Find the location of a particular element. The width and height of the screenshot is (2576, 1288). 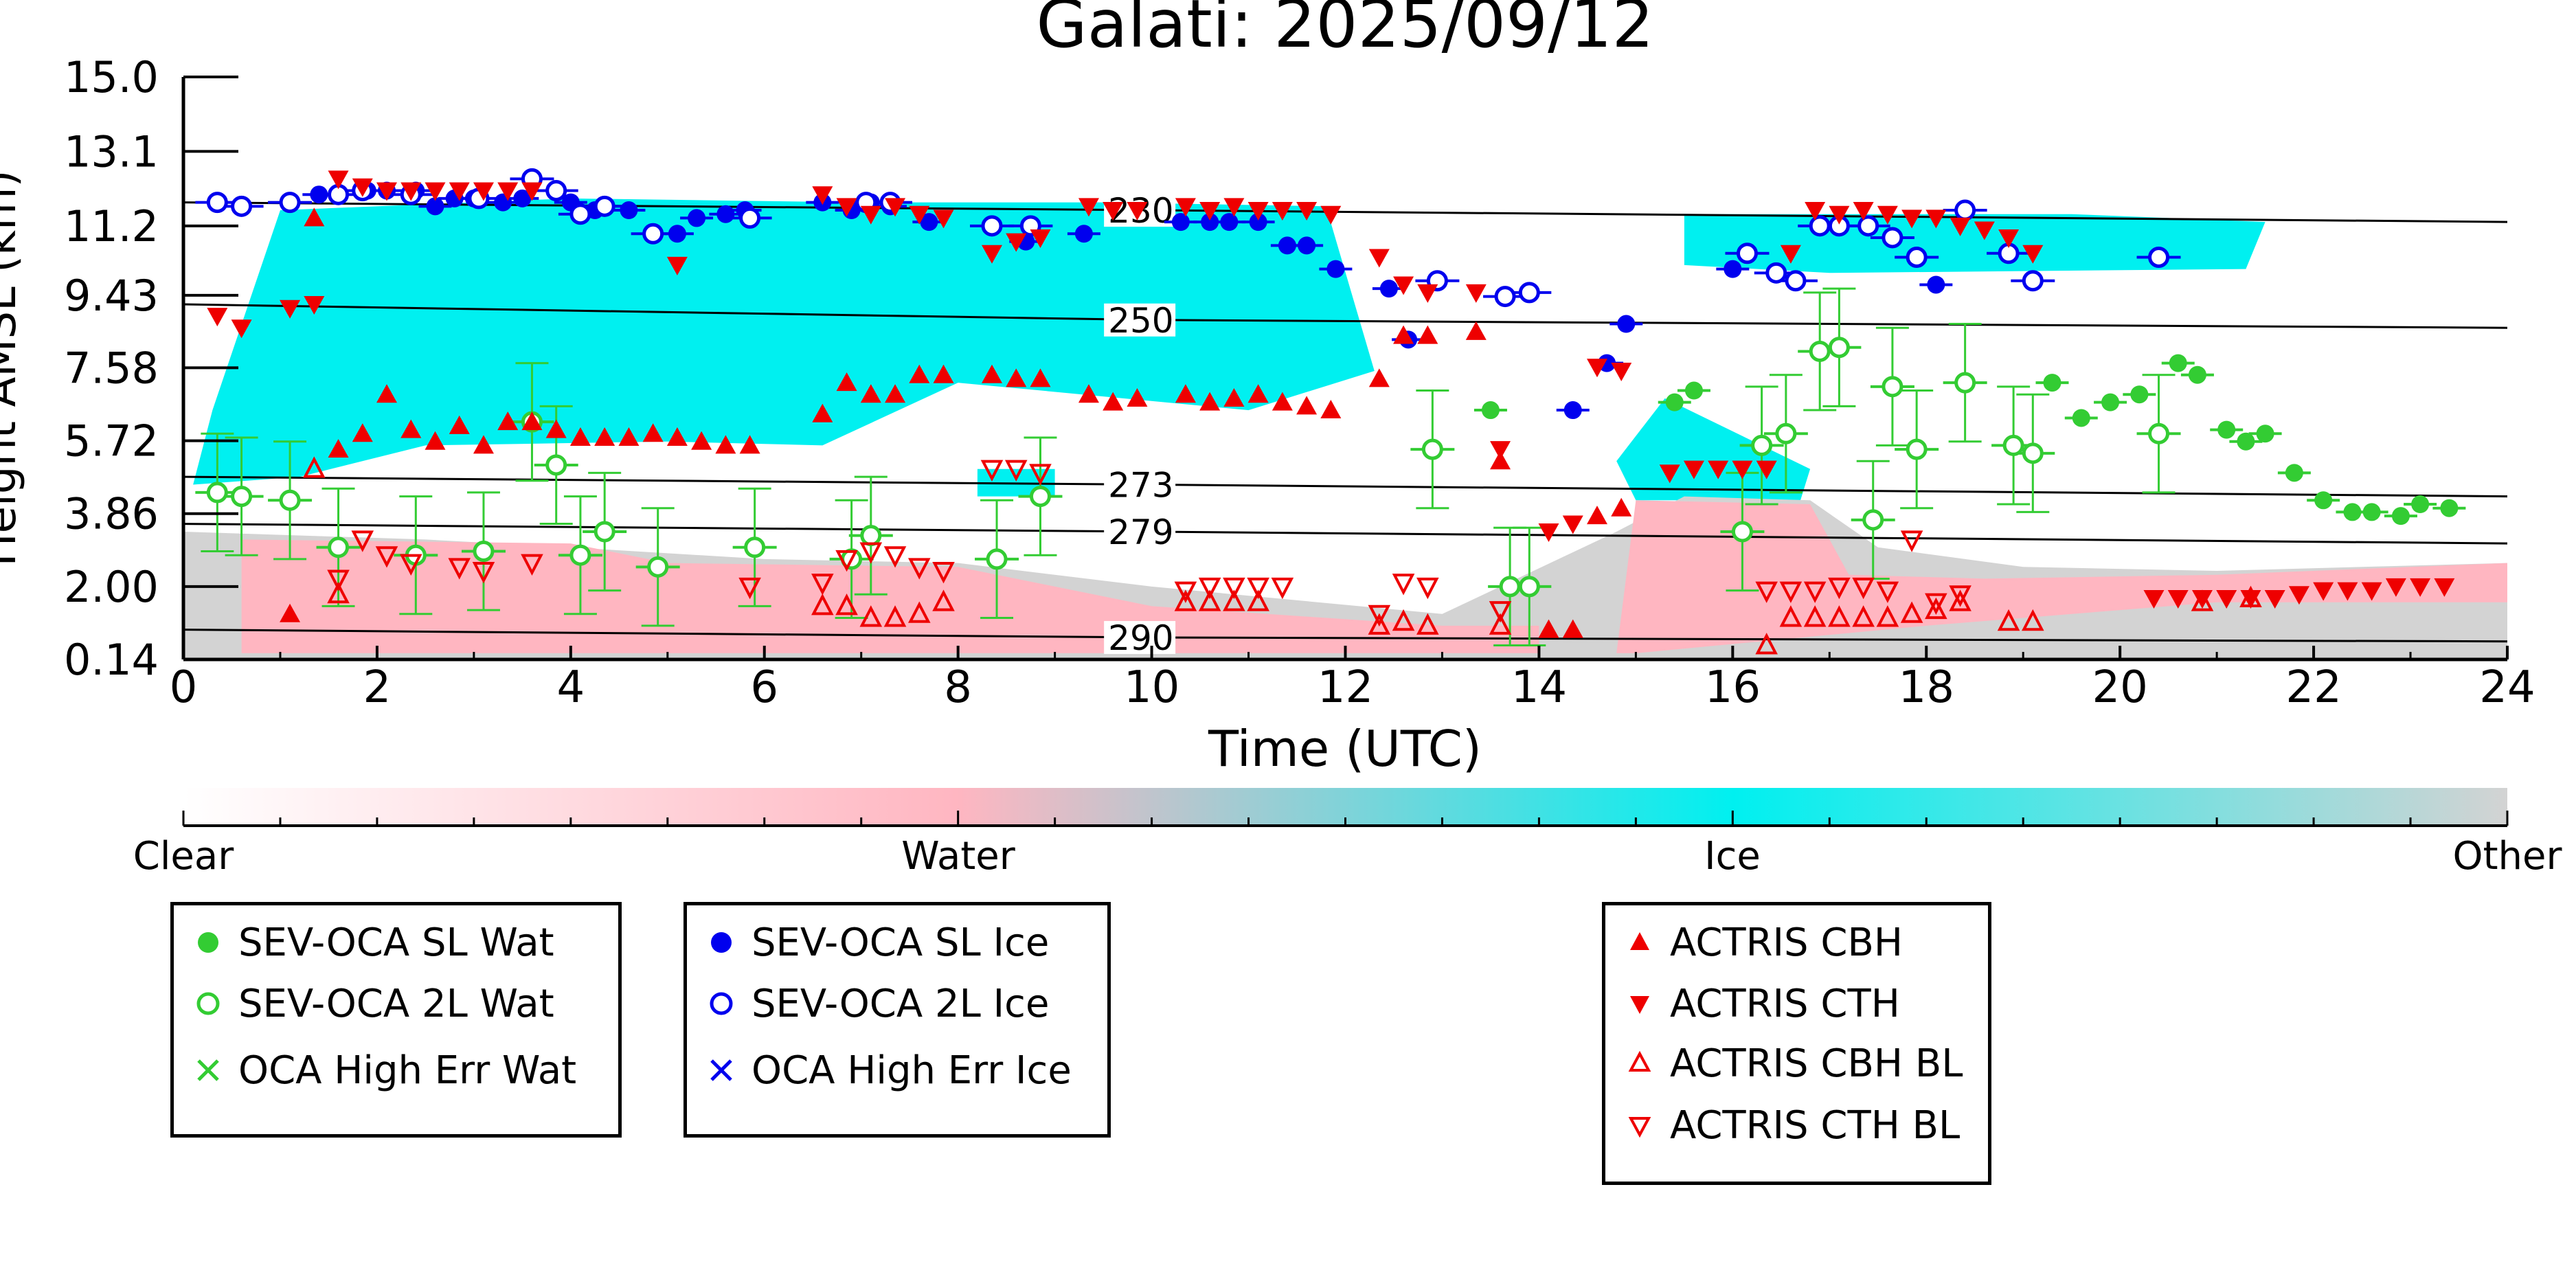

y-tick-label: 9.43 is located at coordinates (111, 296).